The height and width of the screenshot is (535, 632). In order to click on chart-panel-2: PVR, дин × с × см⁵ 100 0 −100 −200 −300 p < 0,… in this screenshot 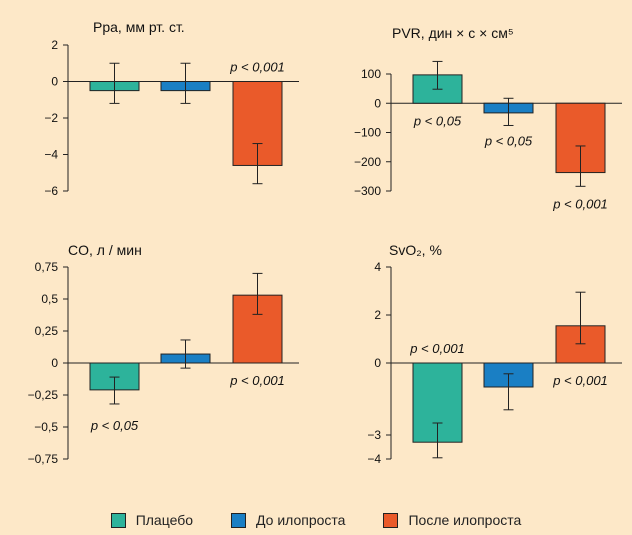, I will do `click(488, 118)`.